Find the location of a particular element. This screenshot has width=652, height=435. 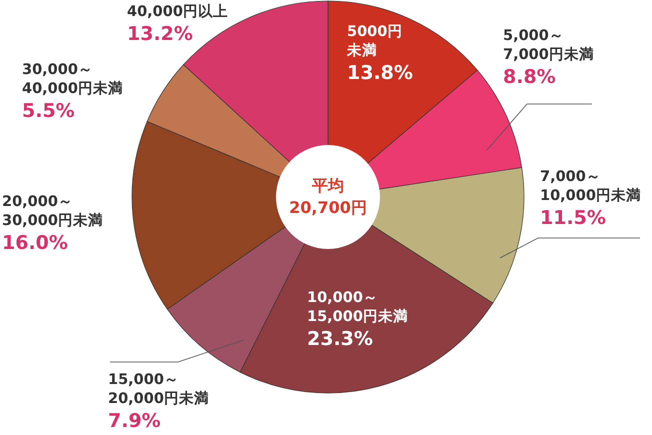

data-label: 5.5% is located at coordinates (49, 111).